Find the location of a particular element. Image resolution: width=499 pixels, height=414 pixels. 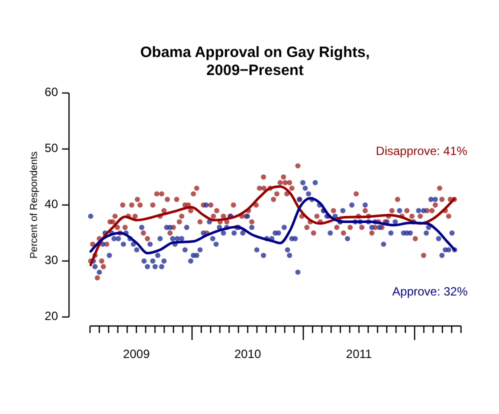

text: Disapprove: 41% is located at coordinates (422, 151).